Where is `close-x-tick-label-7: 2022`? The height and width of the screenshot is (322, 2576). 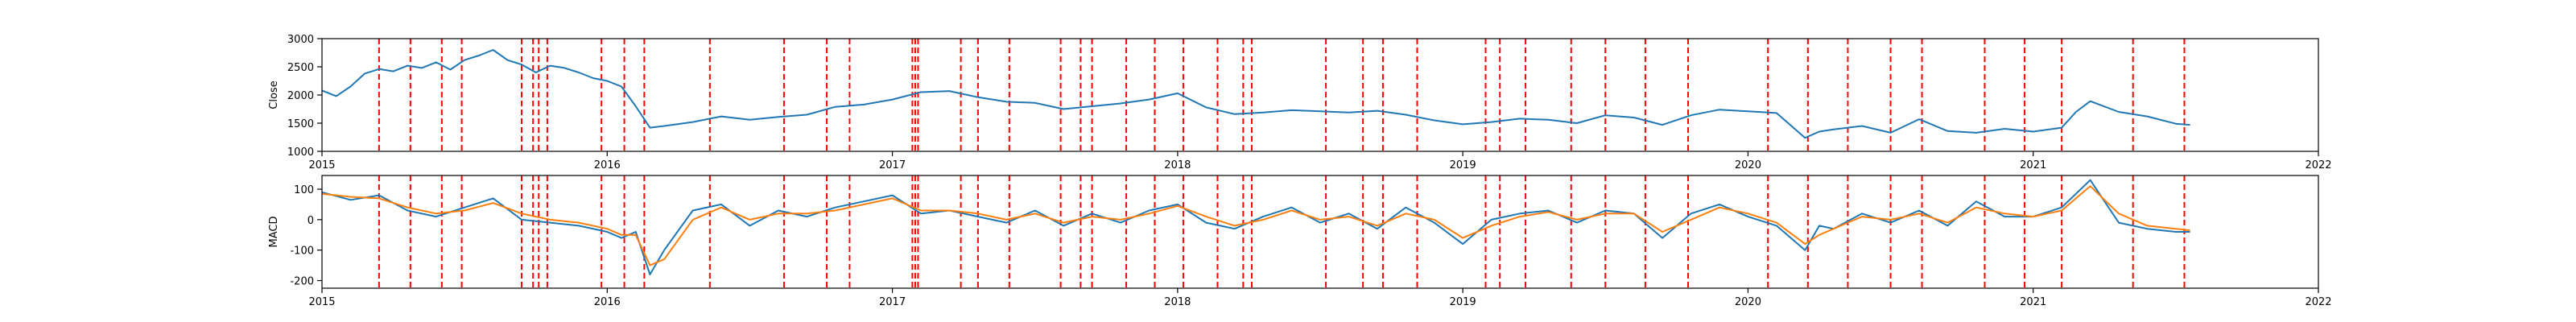 close-x-tick-label-7: 2022 is located at coordinates (2318, 165).